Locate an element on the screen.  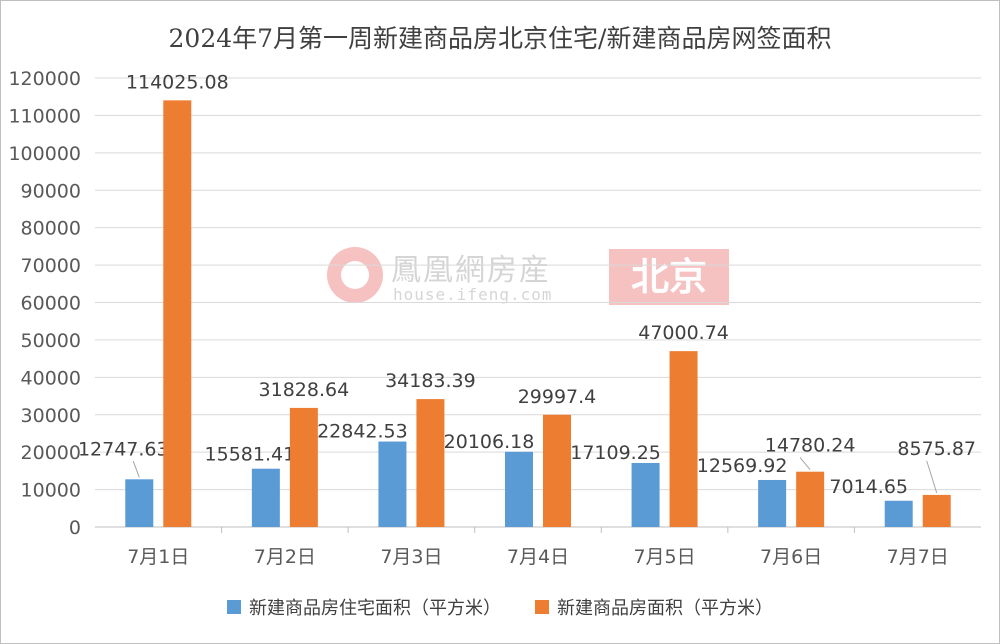
data-label-total: 29997.4 is located at coordinates (557, 397).